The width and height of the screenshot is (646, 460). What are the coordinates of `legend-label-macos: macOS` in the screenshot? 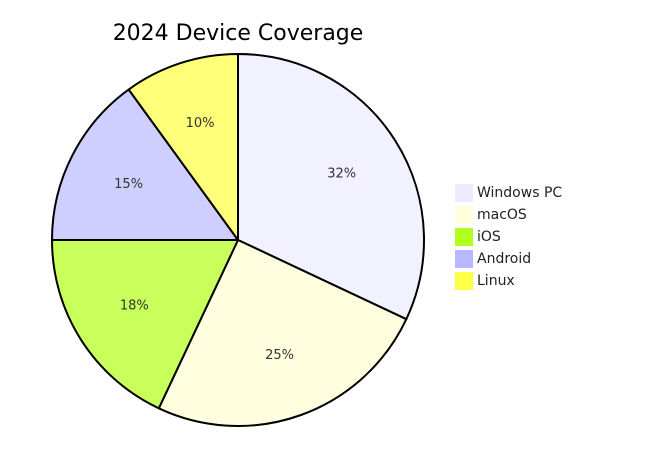 It's located at (502, 215).